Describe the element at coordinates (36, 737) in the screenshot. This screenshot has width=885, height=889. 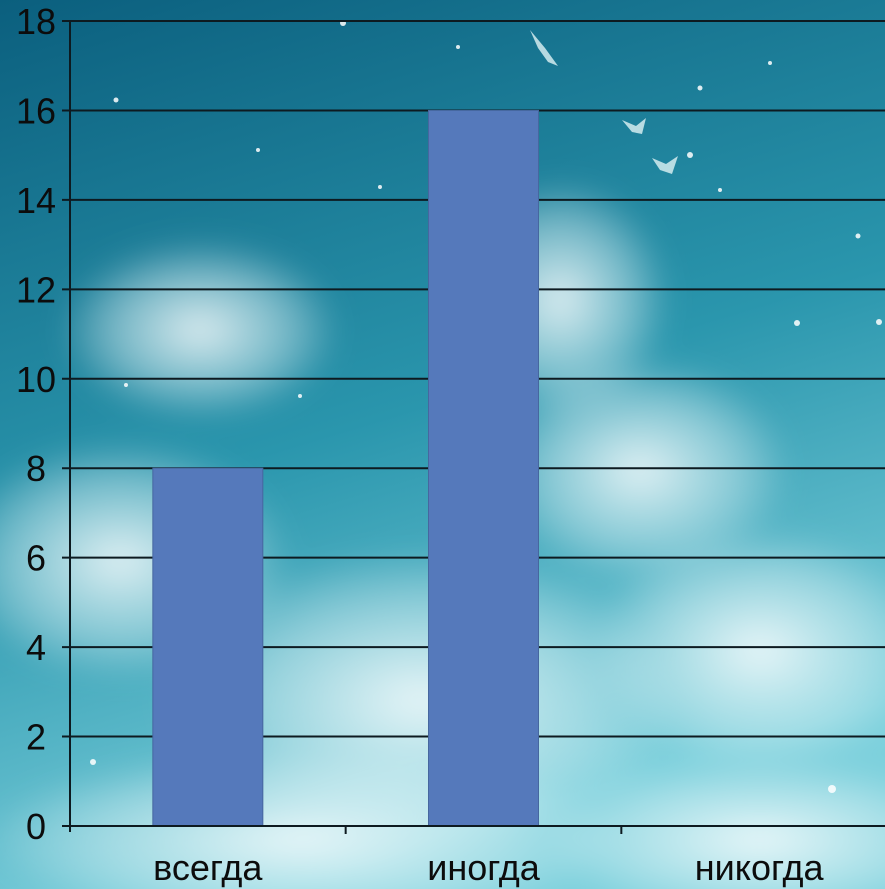
I see `y-tick-label: 2` at that location.